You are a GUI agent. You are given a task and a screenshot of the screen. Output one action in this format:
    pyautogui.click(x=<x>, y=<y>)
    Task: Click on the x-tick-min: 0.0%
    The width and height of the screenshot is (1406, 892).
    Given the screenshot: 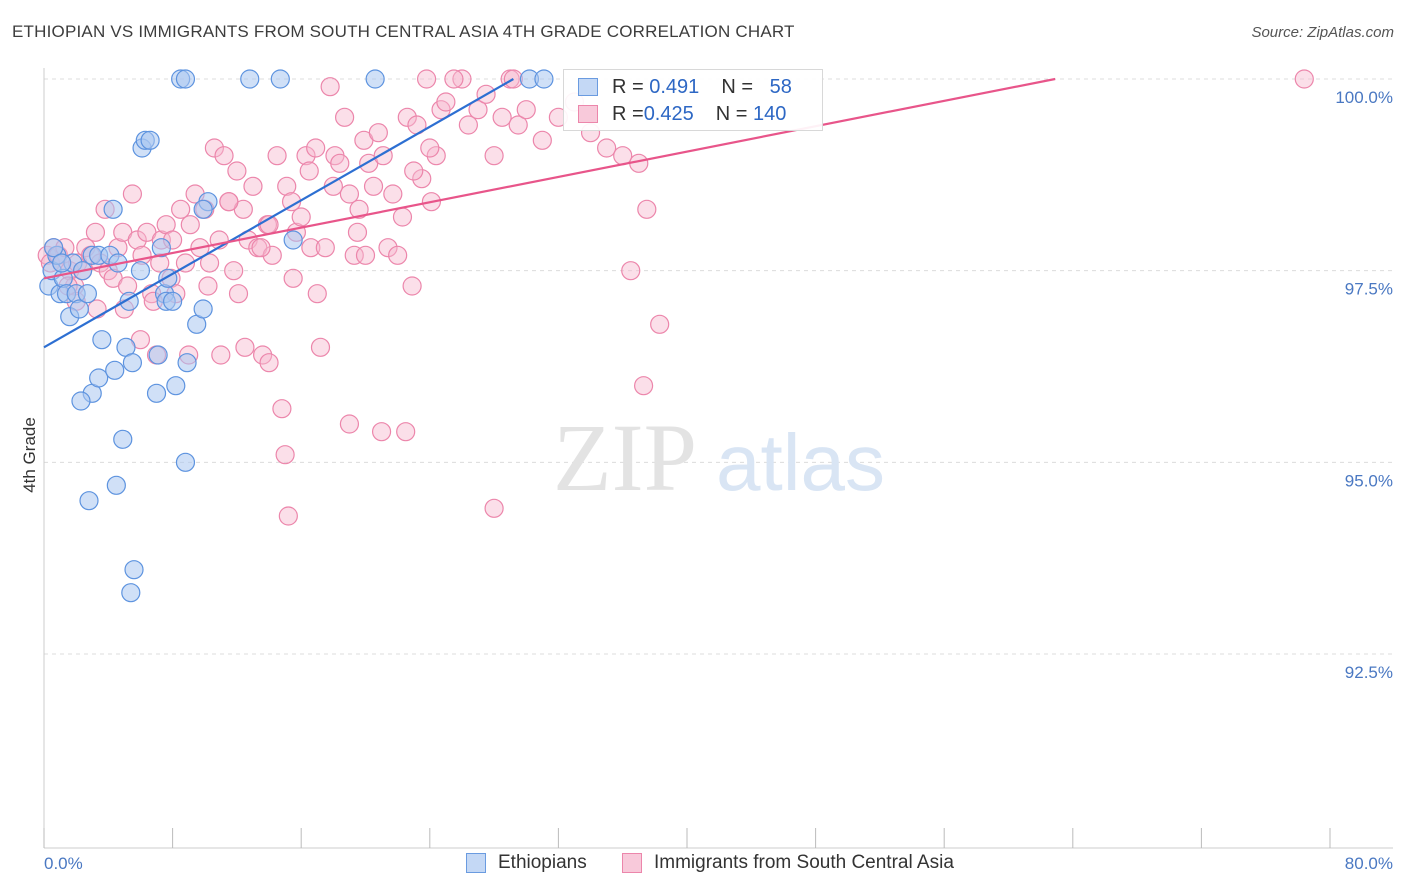 What is the action you would take?
    pyautogui.click(x=63, y=863)
    